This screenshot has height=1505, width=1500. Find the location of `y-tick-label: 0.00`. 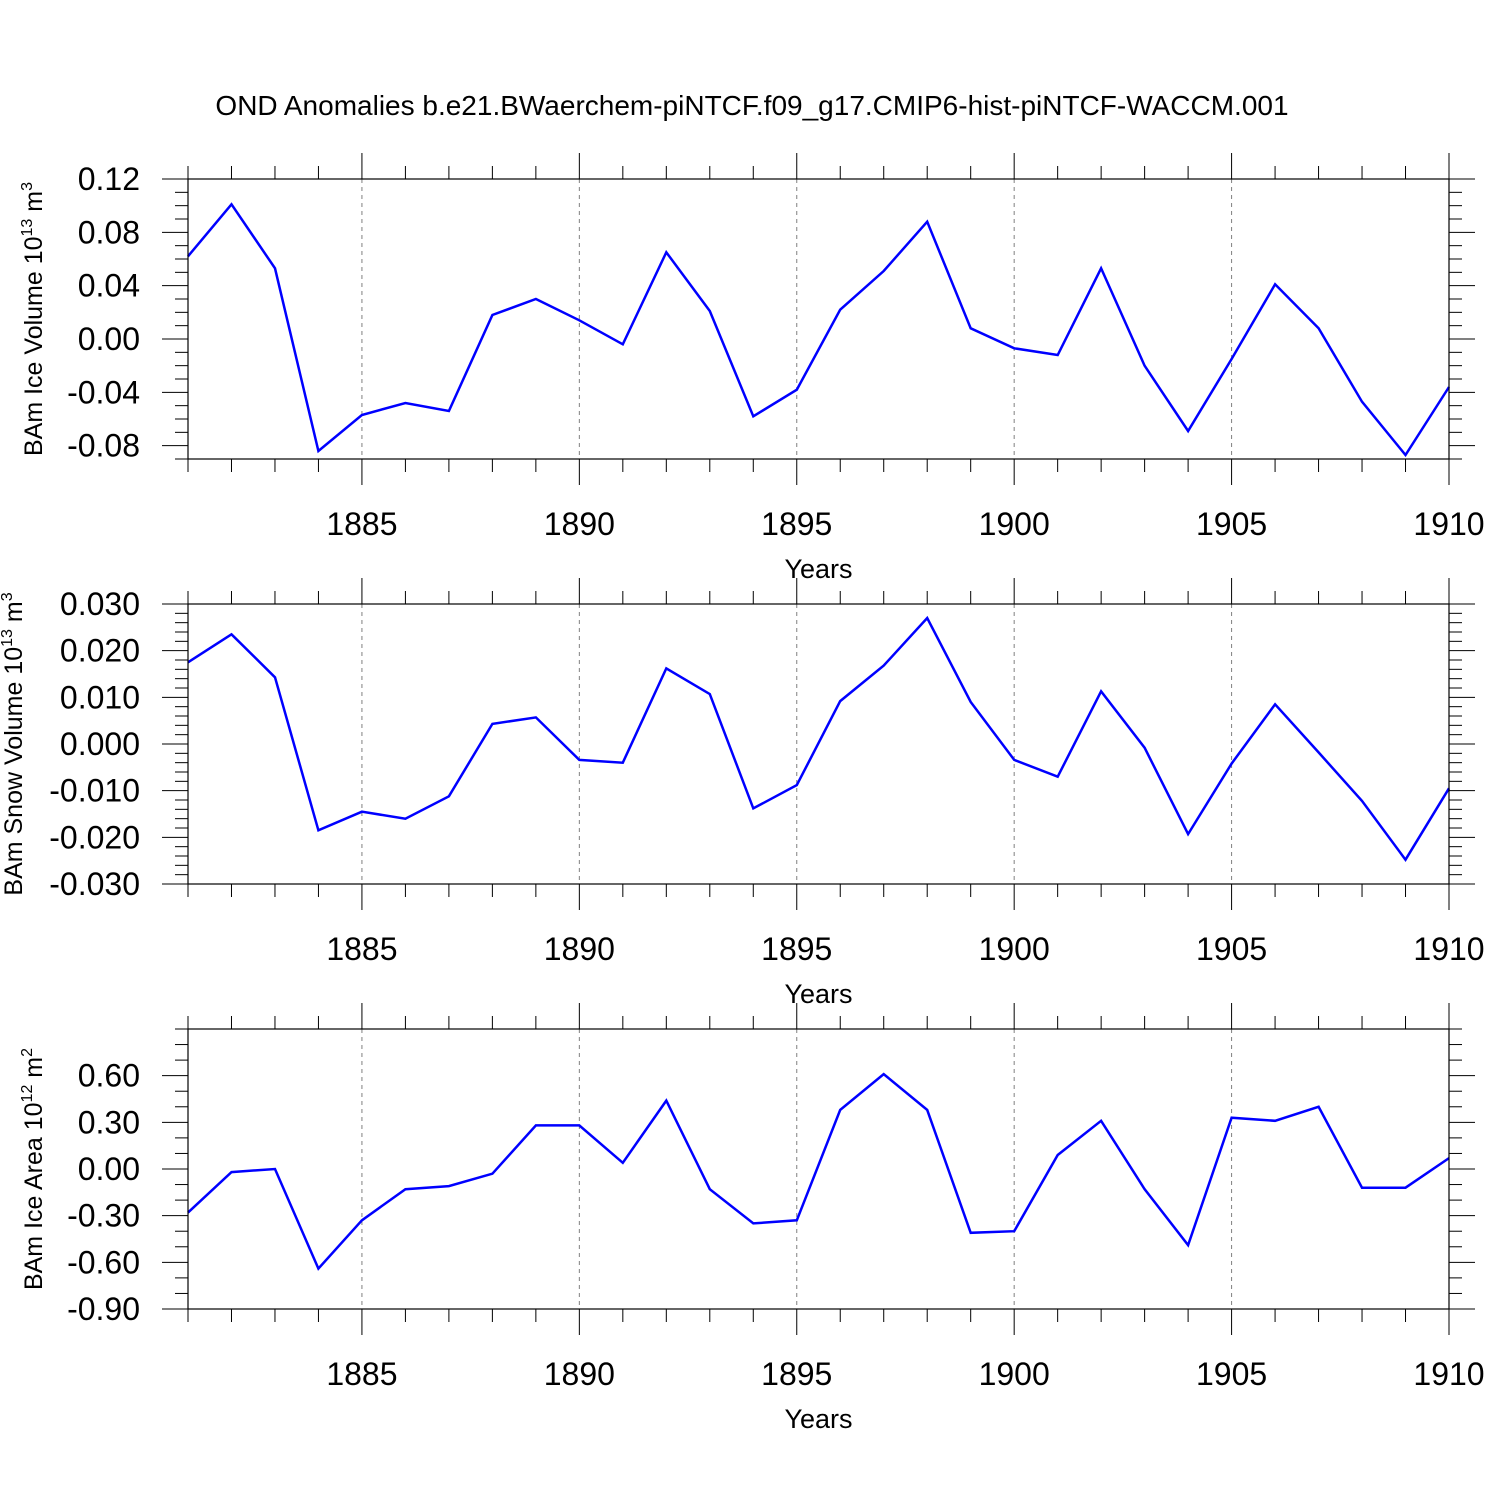

y-tick-label: 0.00 is located at coordinates (109, 1169).